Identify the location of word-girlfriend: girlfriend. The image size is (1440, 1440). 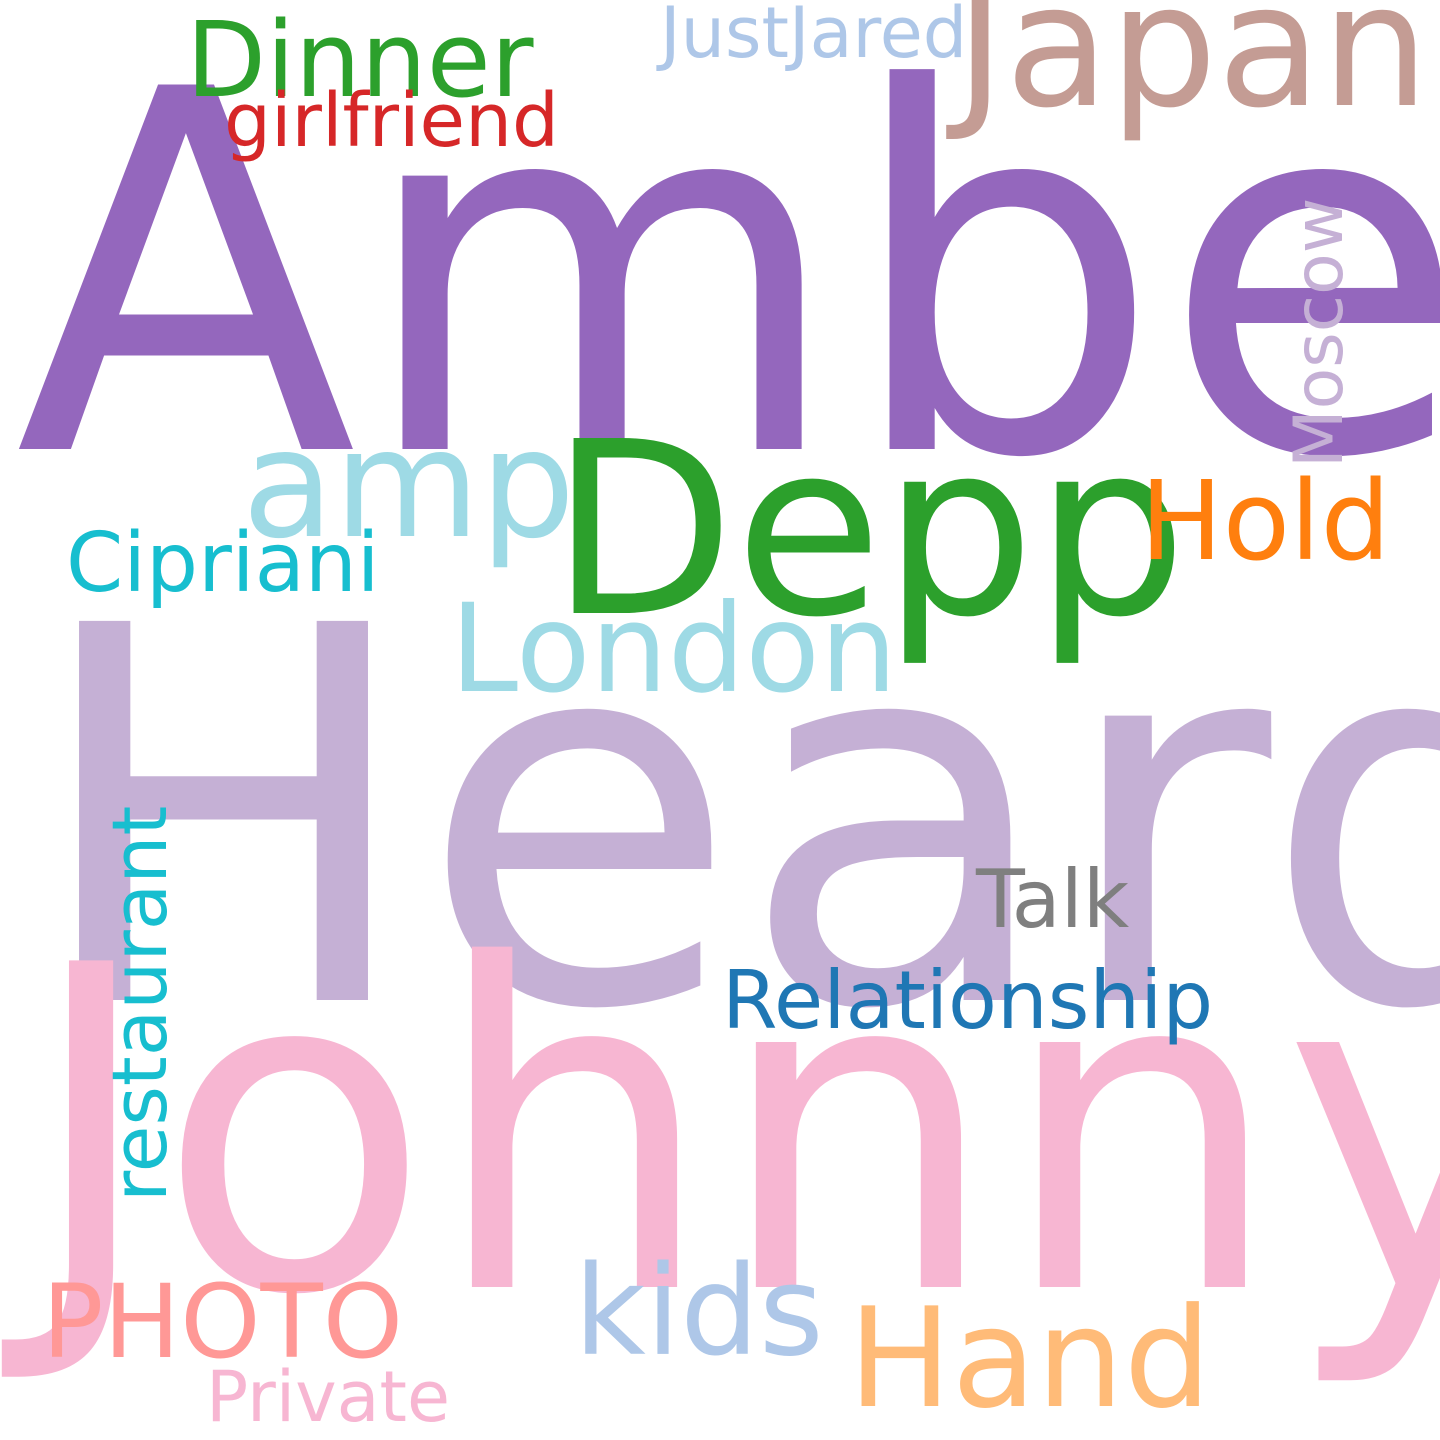
(391, 121).